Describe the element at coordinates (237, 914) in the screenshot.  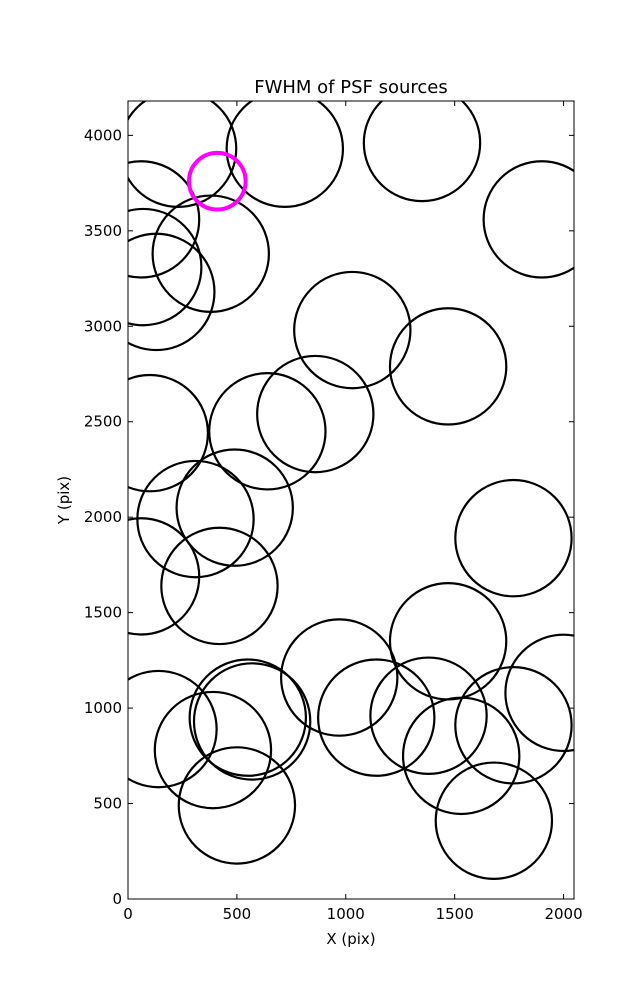
I see `x-tick-label: 500` at that location.